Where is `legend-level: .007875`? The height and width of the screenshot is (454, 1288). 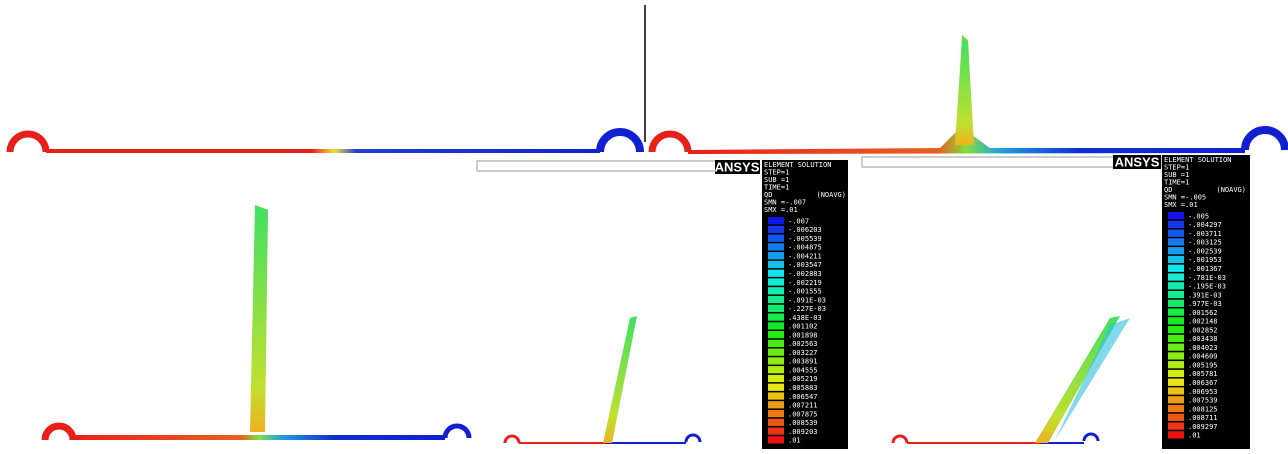
legend-level: .007875 is located at coordinates (803, 414).